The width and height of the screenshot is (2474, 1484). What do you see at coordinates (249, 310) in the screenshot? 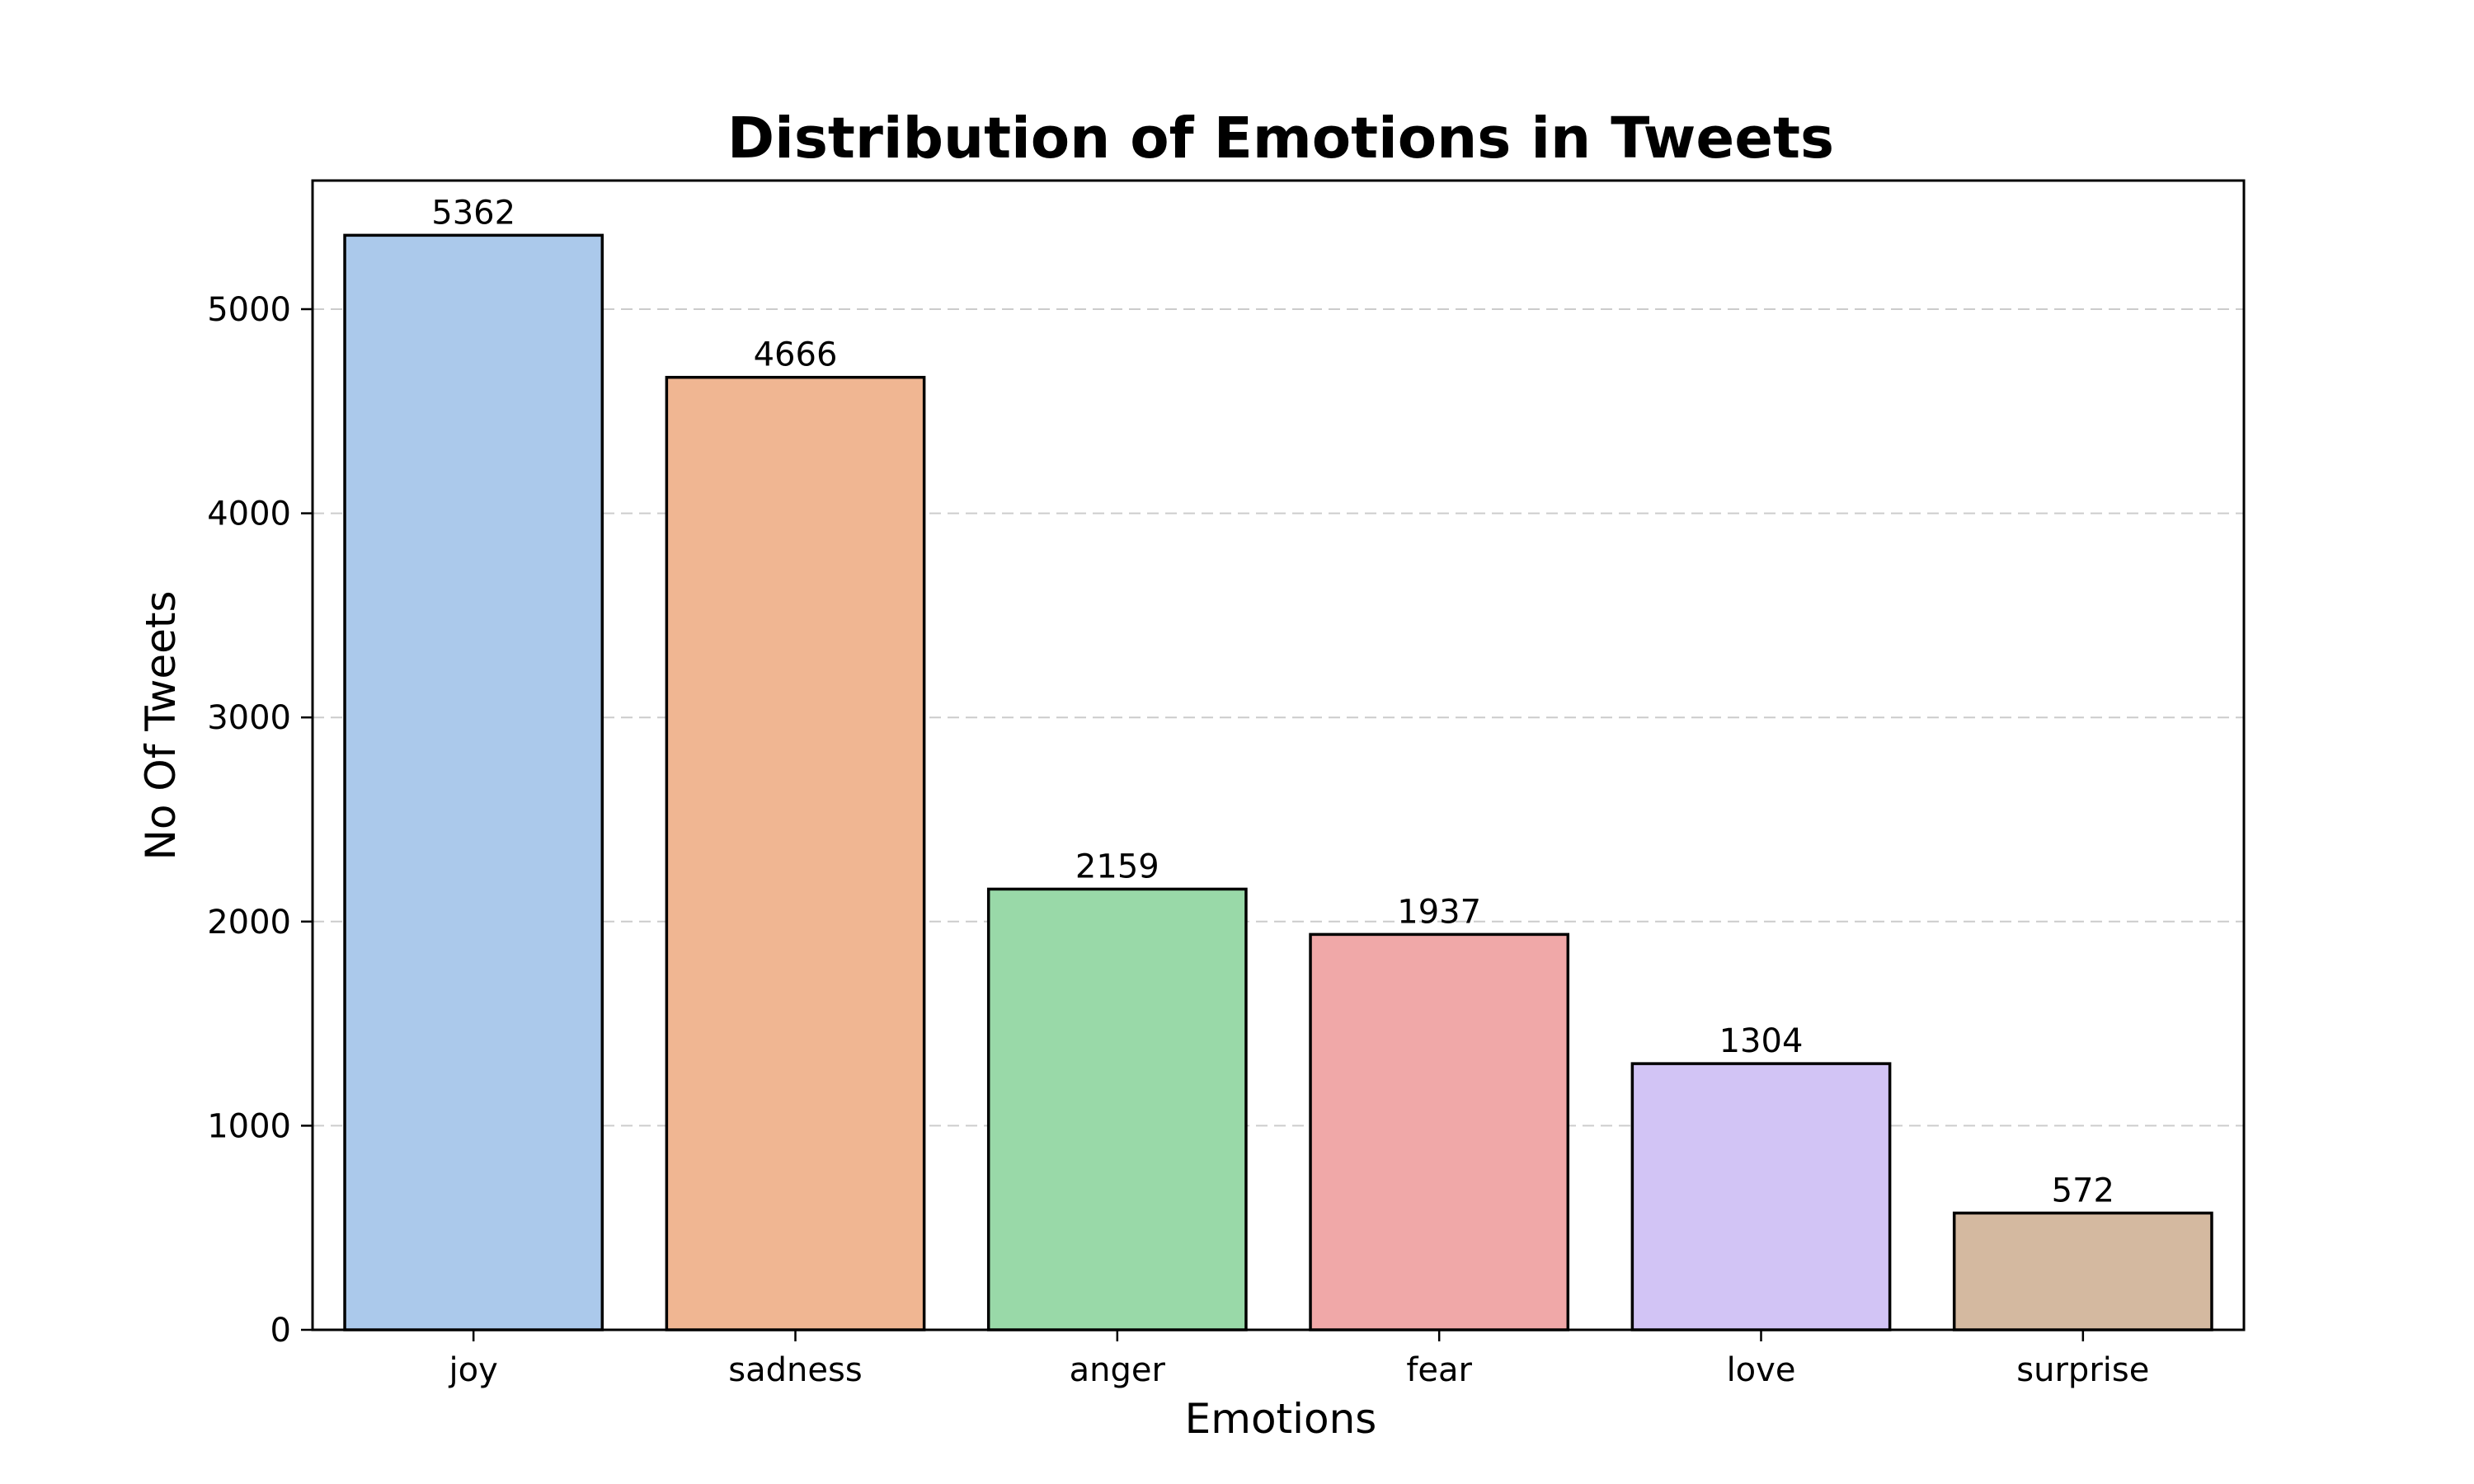
I see `y-tick-label: 5000` at bounding box center [249, 310].